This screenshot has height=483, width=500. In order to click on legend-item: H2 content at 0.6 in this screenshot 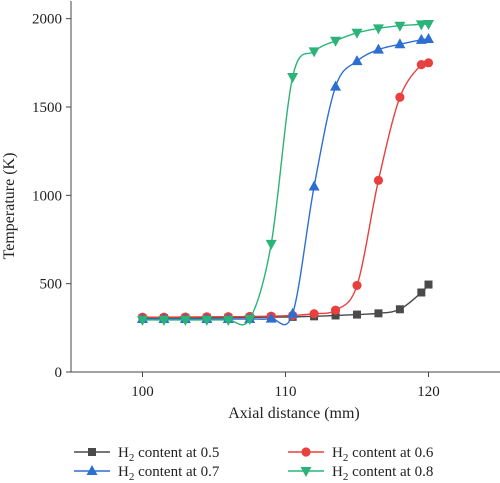, I will do `click(361, 454)`.